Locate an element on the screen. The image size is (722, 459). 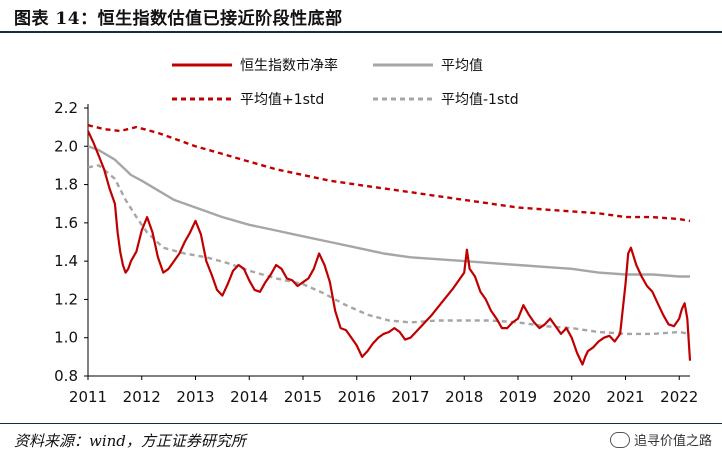
x-tick-label: 2020 is located at coordinates (572, 397).